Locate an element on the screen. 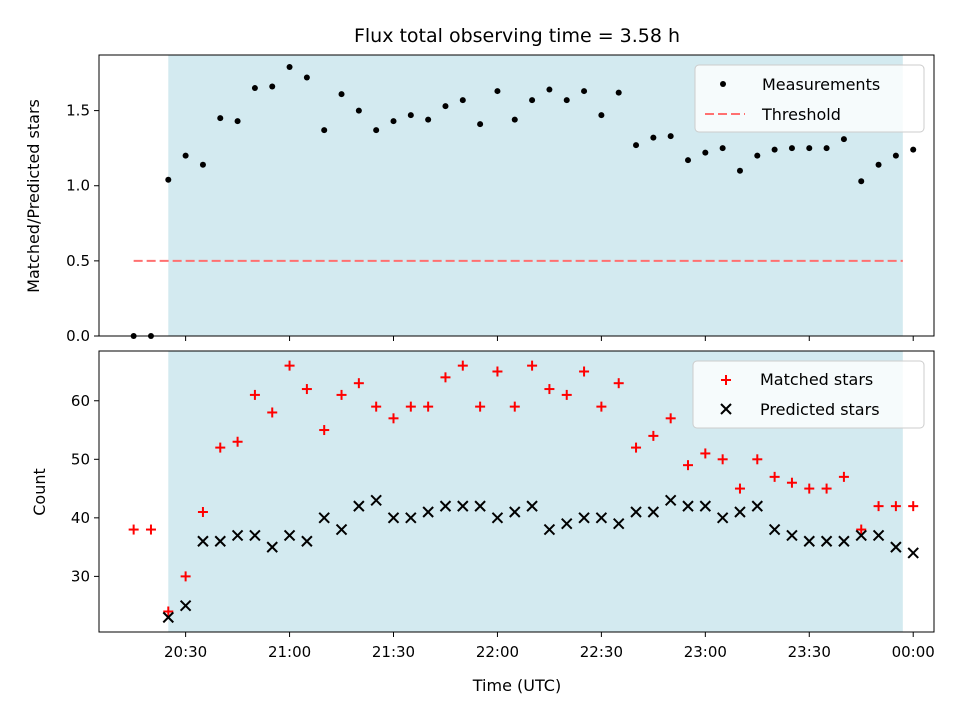 This screenshot has width=960, height=720. x-tick-label: 21:00 is located at coordinates (289, 652).